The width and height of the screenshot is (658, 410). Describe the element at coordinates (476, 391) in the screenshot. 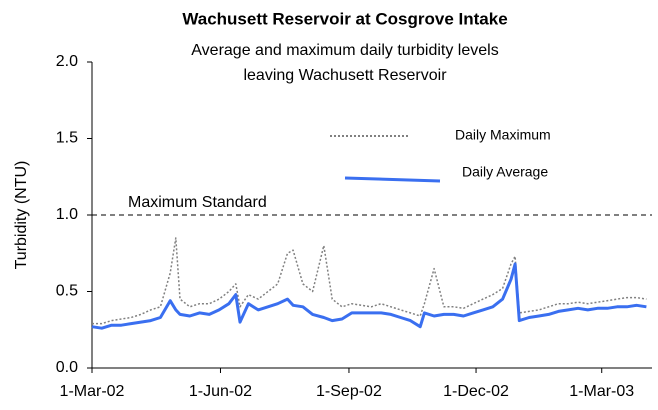

I see `x-tick-label: 1-Dec-02` at that location.